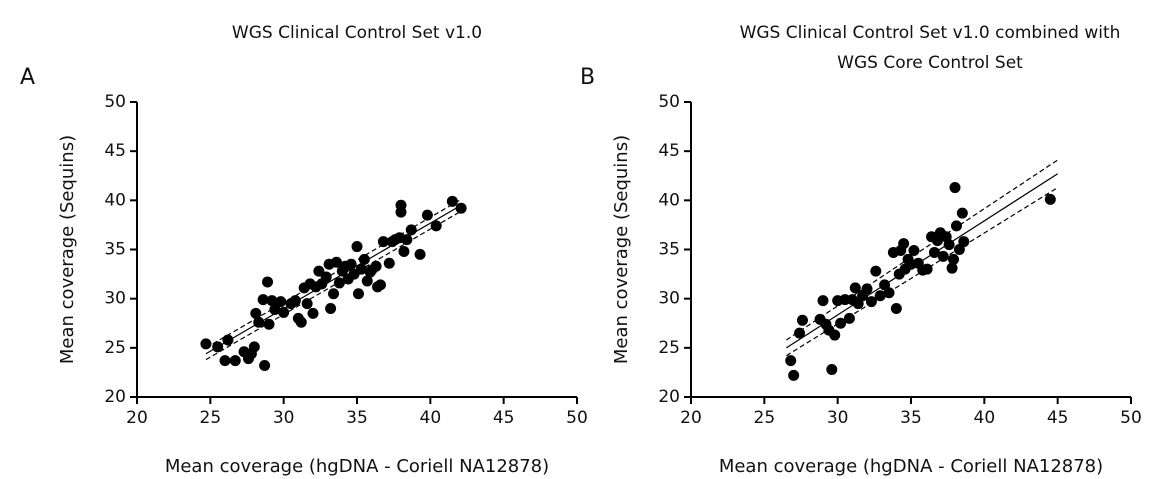  I want to click on panel-label: B, so click(587, 77).